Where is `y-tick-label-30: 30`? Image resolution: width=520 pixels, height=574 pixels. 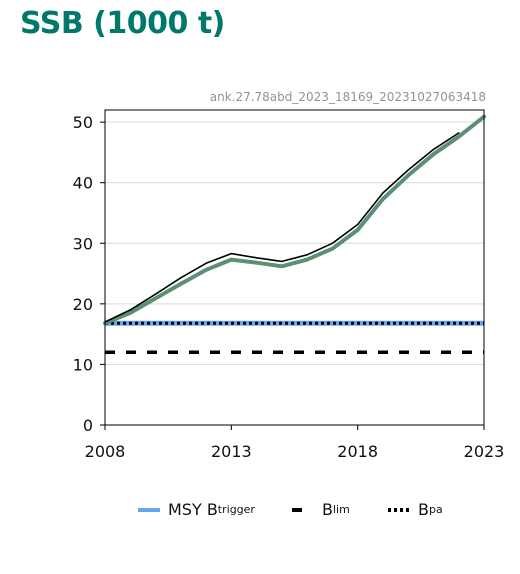
y-tick-label-30: 30 is located at coordinates (83, 243).